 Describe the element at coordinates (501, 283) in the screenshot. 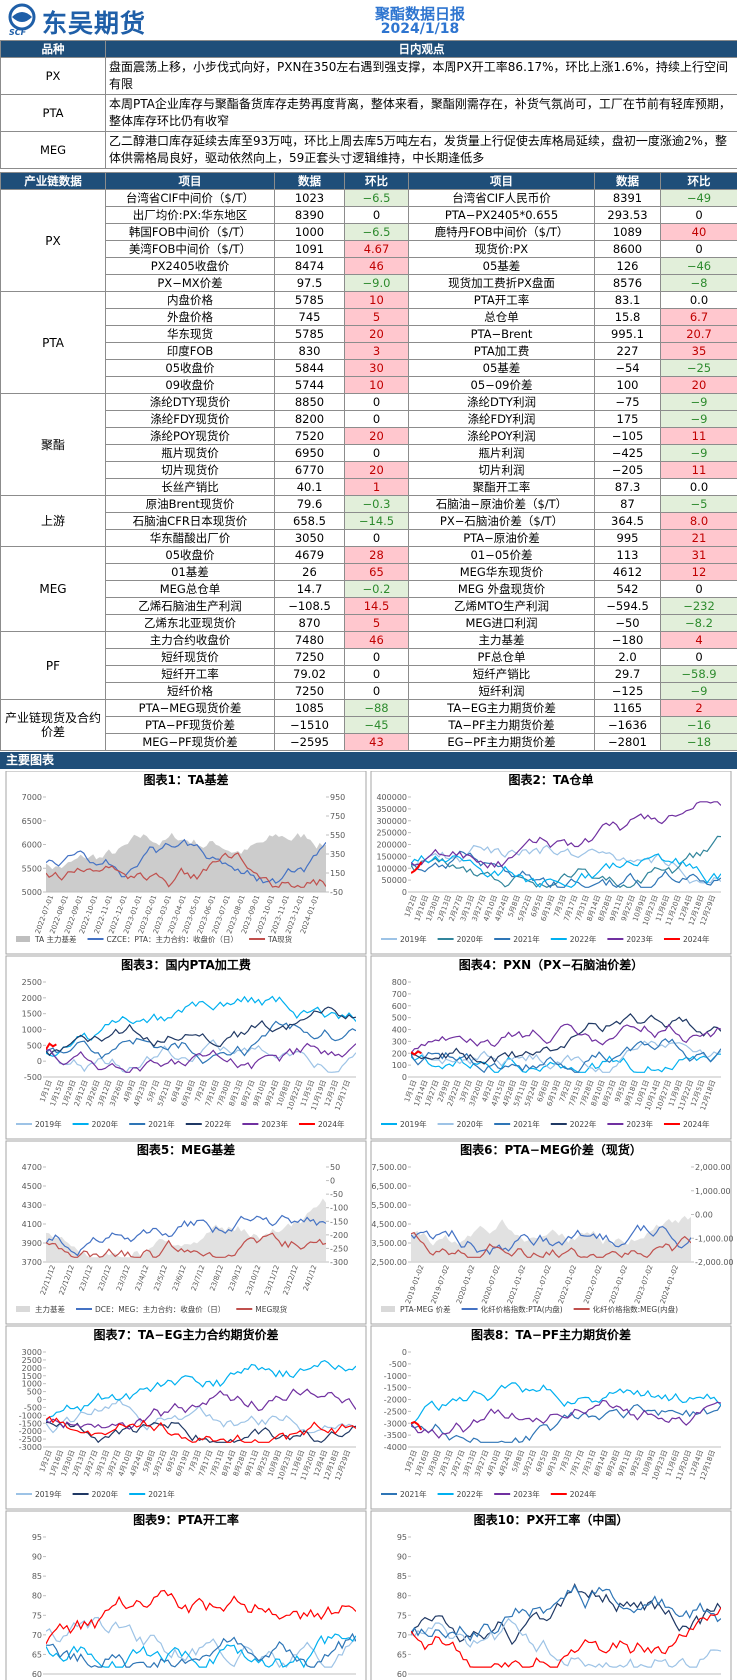

I see `item-cell: 现货加工费折PX盘面` at that location.